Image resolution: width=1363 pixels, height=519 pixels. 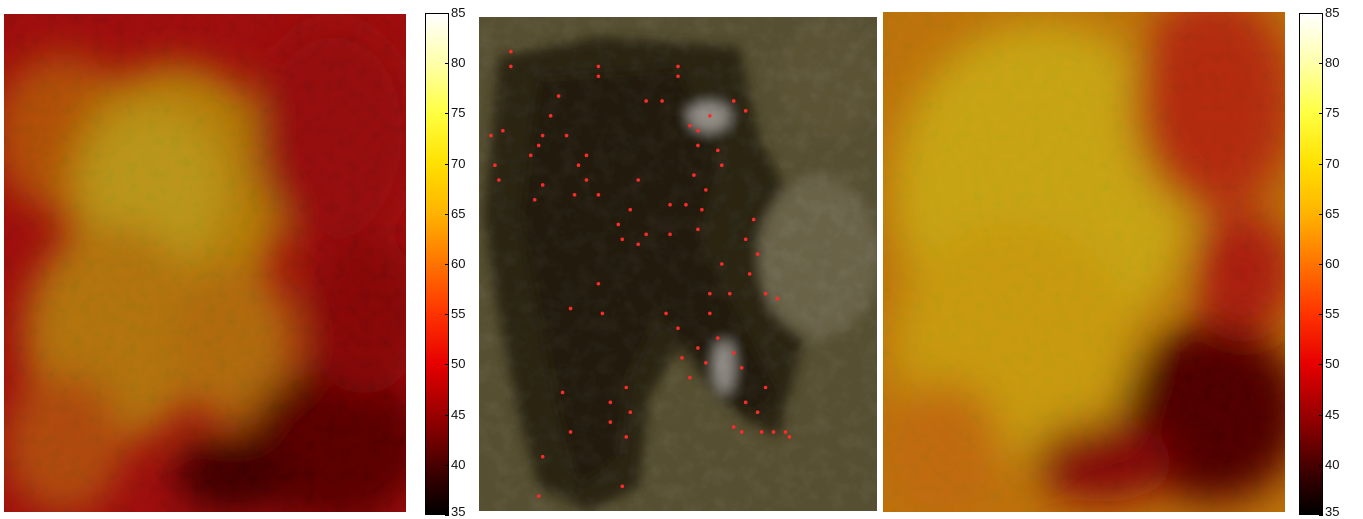 What do you see at coordinates (1332, 313) in the screenshot?
I see `colorbar-tick-label: 55` at bounding box center [1332, 313].